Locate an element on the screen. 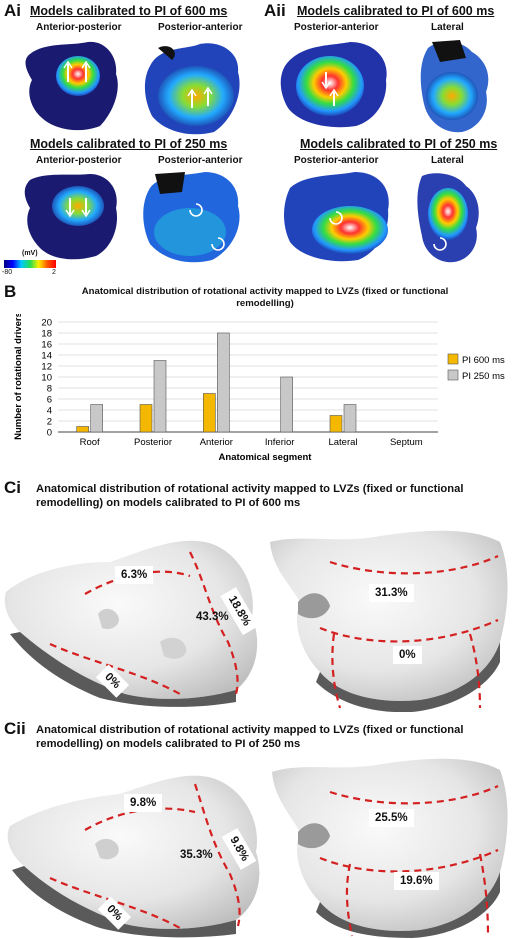  segment-label-septum: 0% is located at coordinates (407, 655).